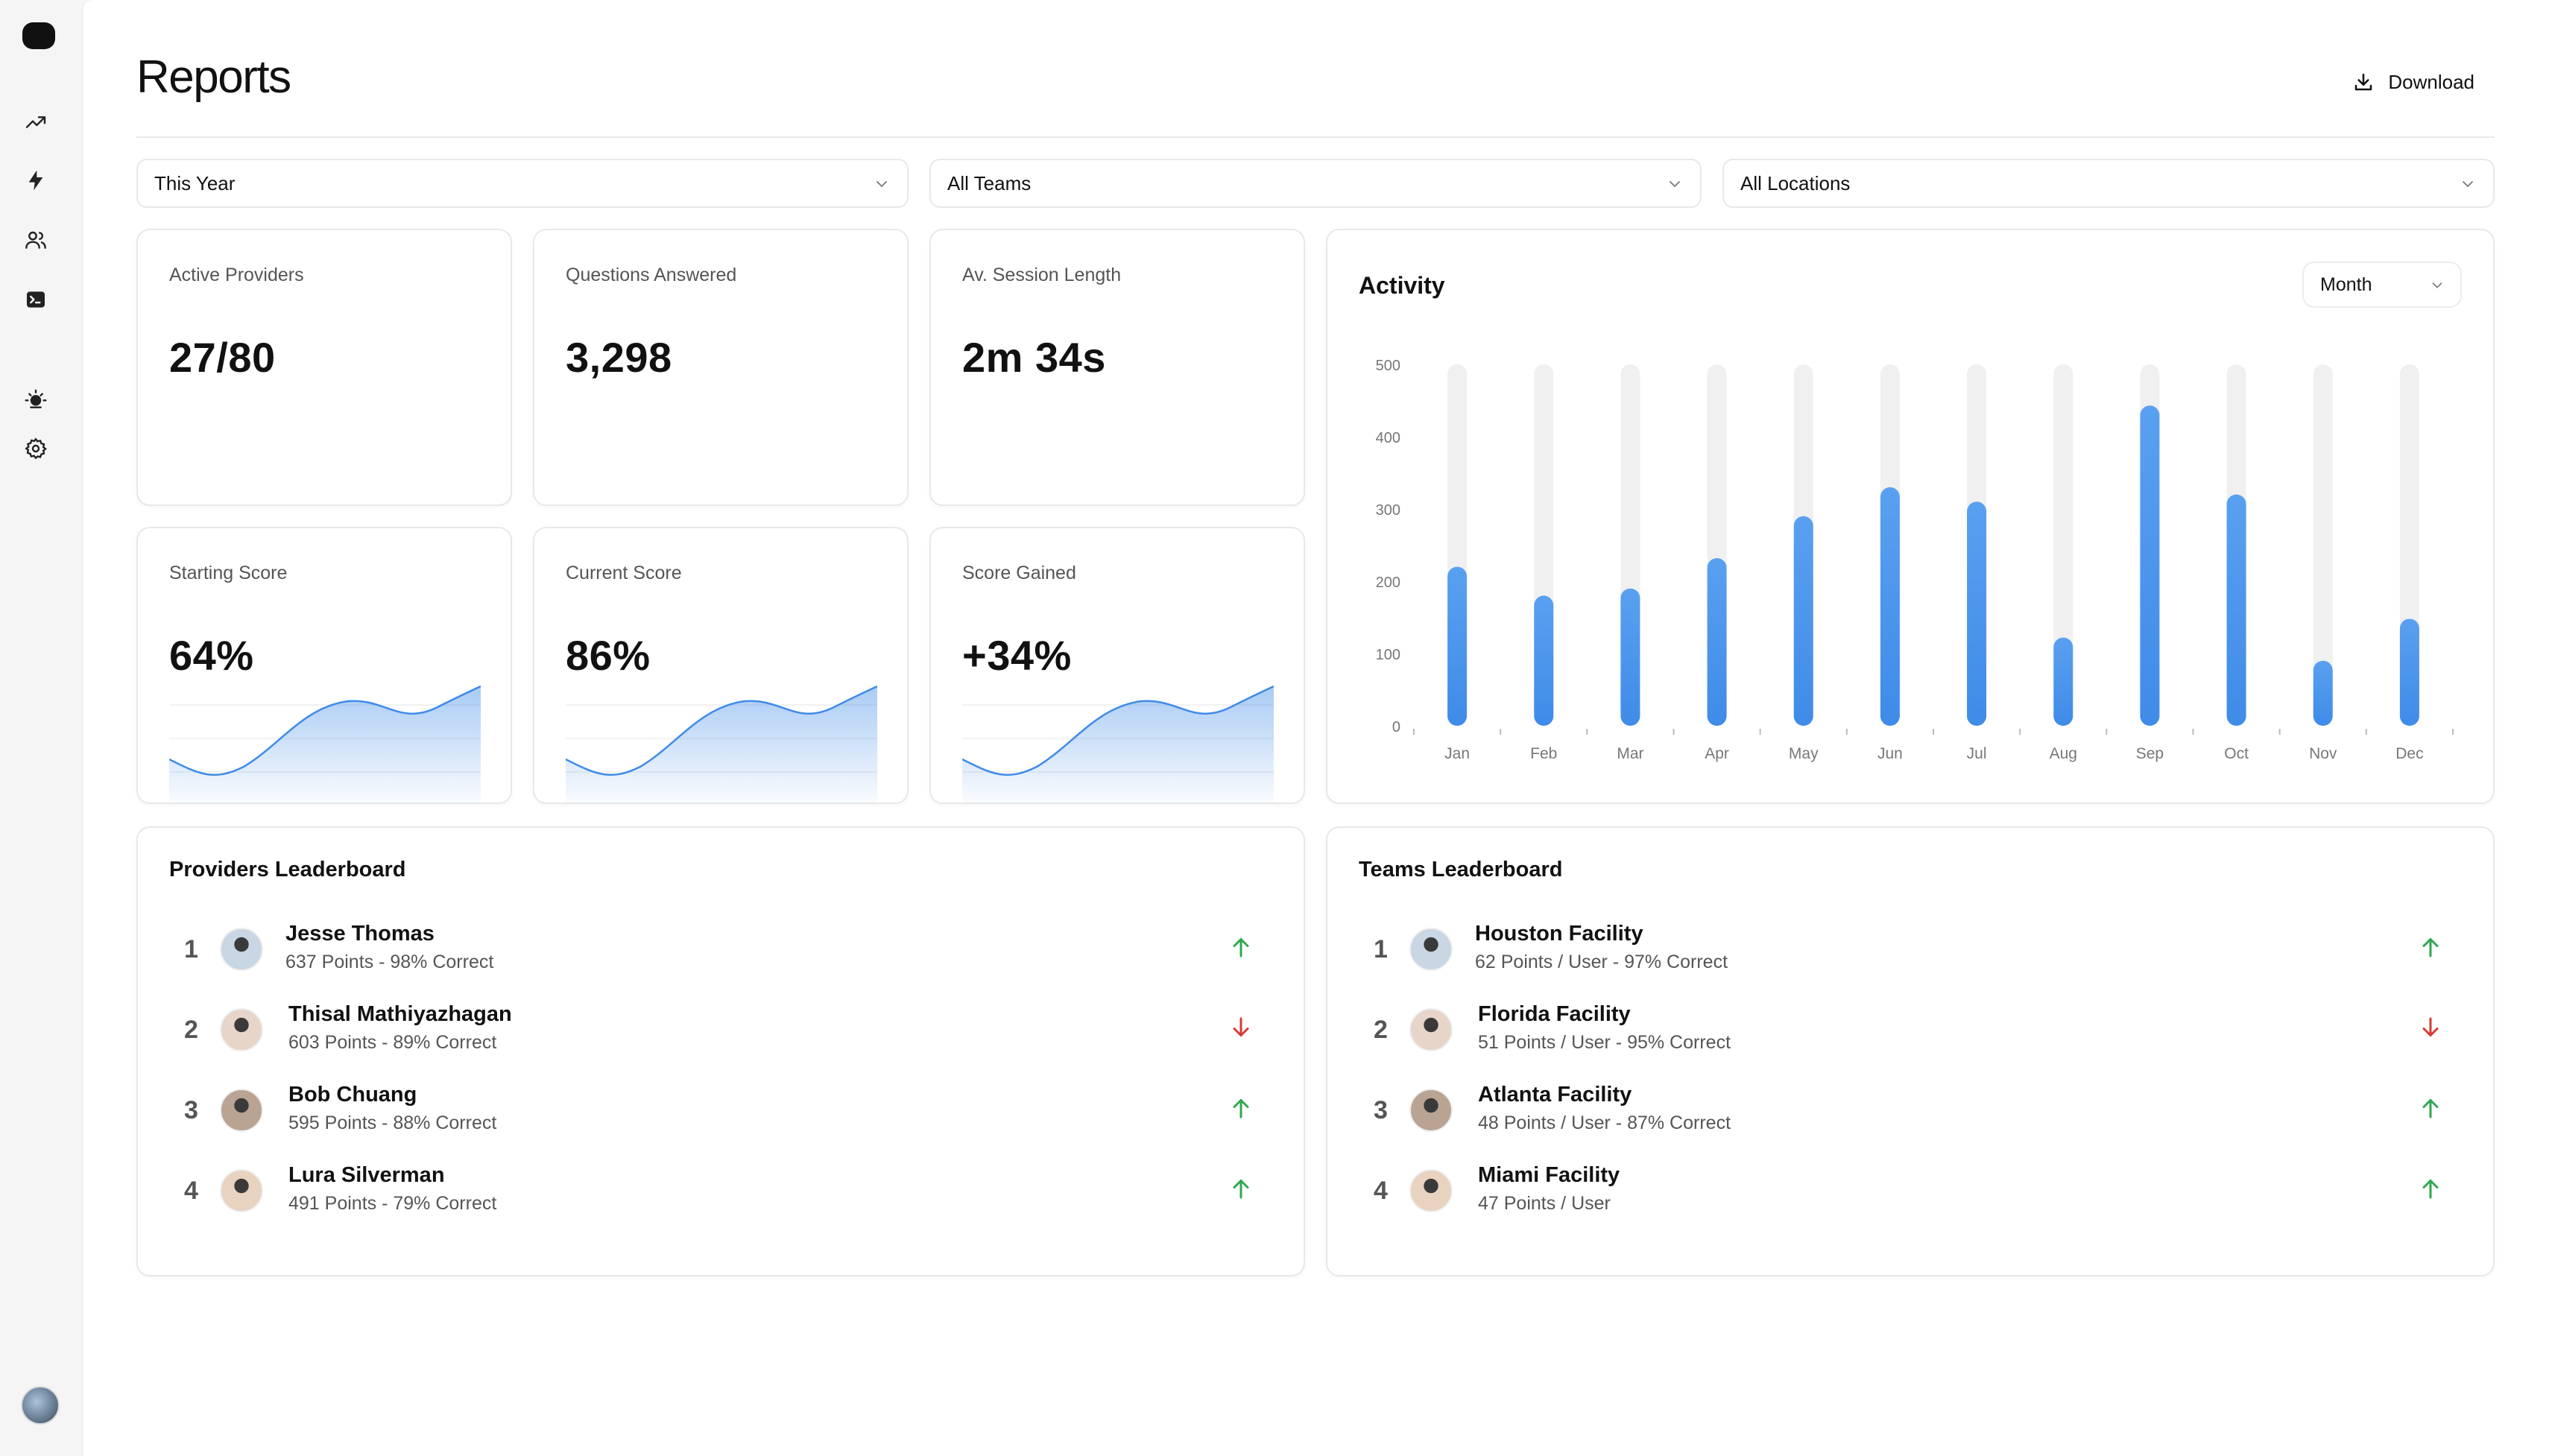  Describe the element at coordinates (1549, 1175) in the screenshot. I see `leaderboard-name: Miami Facility` at that location.